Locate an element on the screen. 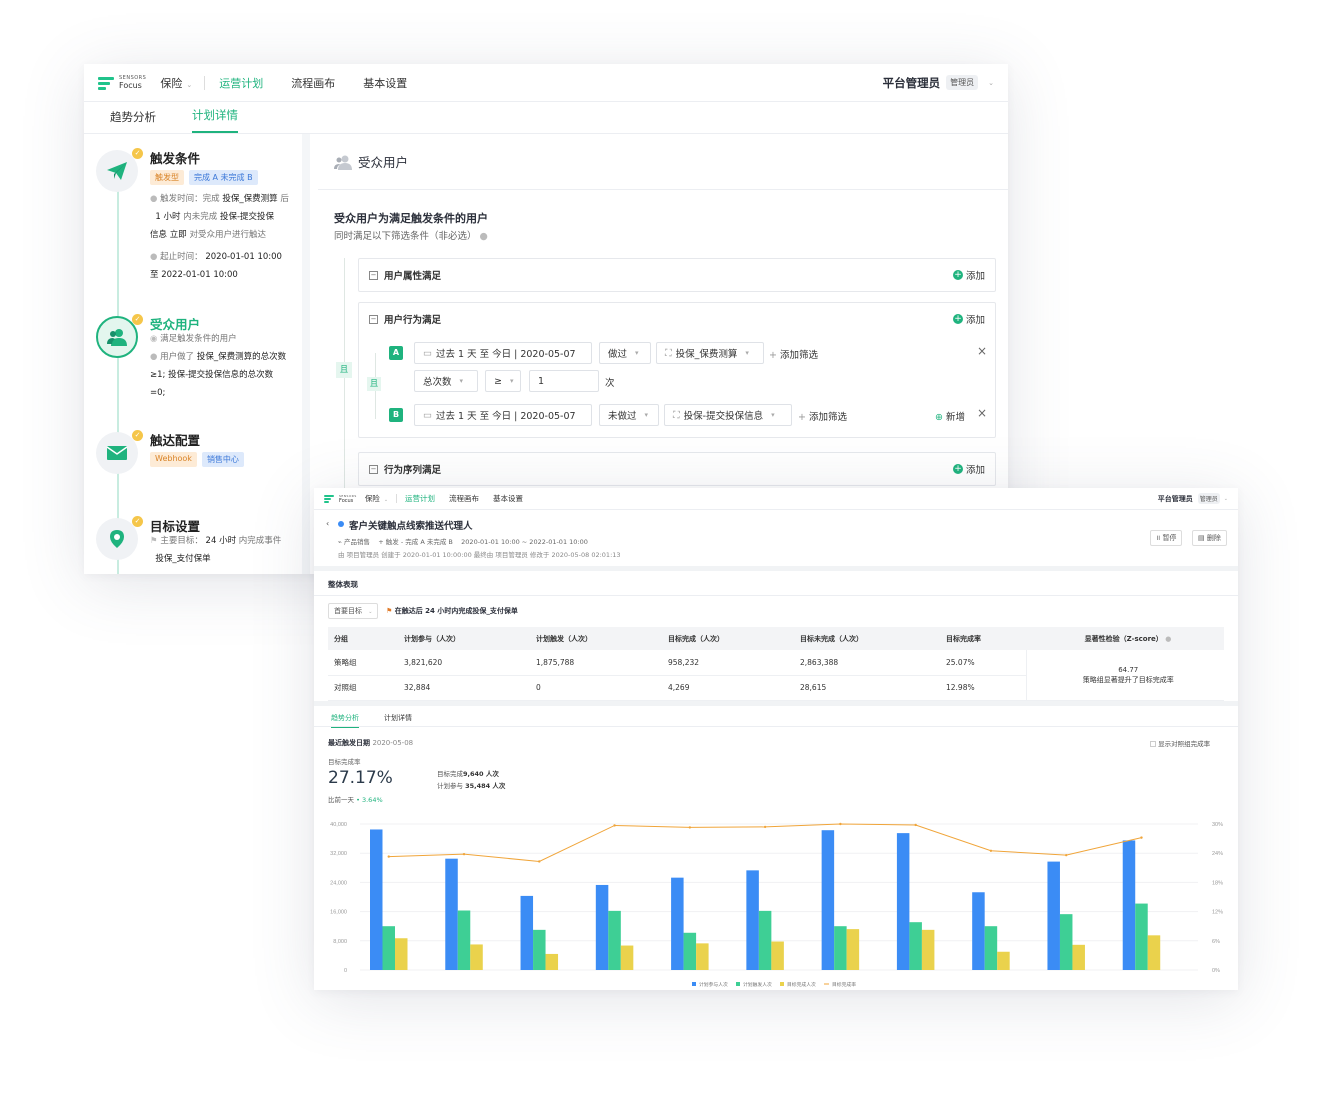 Image resolution: width=1322 pixels, height=1094 pixels. join-stat: 计划参与 35,484 人次 is located at coordinates (471, 785).